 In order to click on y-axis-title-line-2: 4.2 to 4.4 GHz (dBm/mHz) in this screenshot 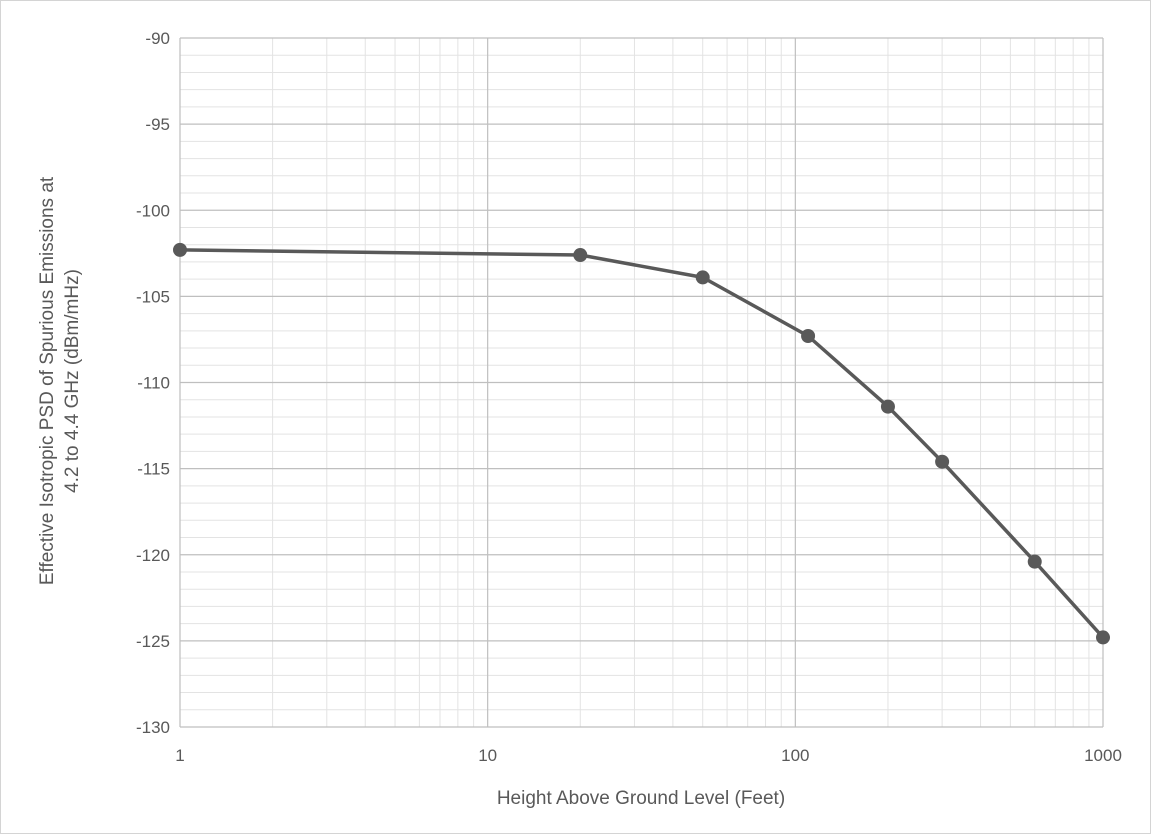, I will do `click(72, 381)`.